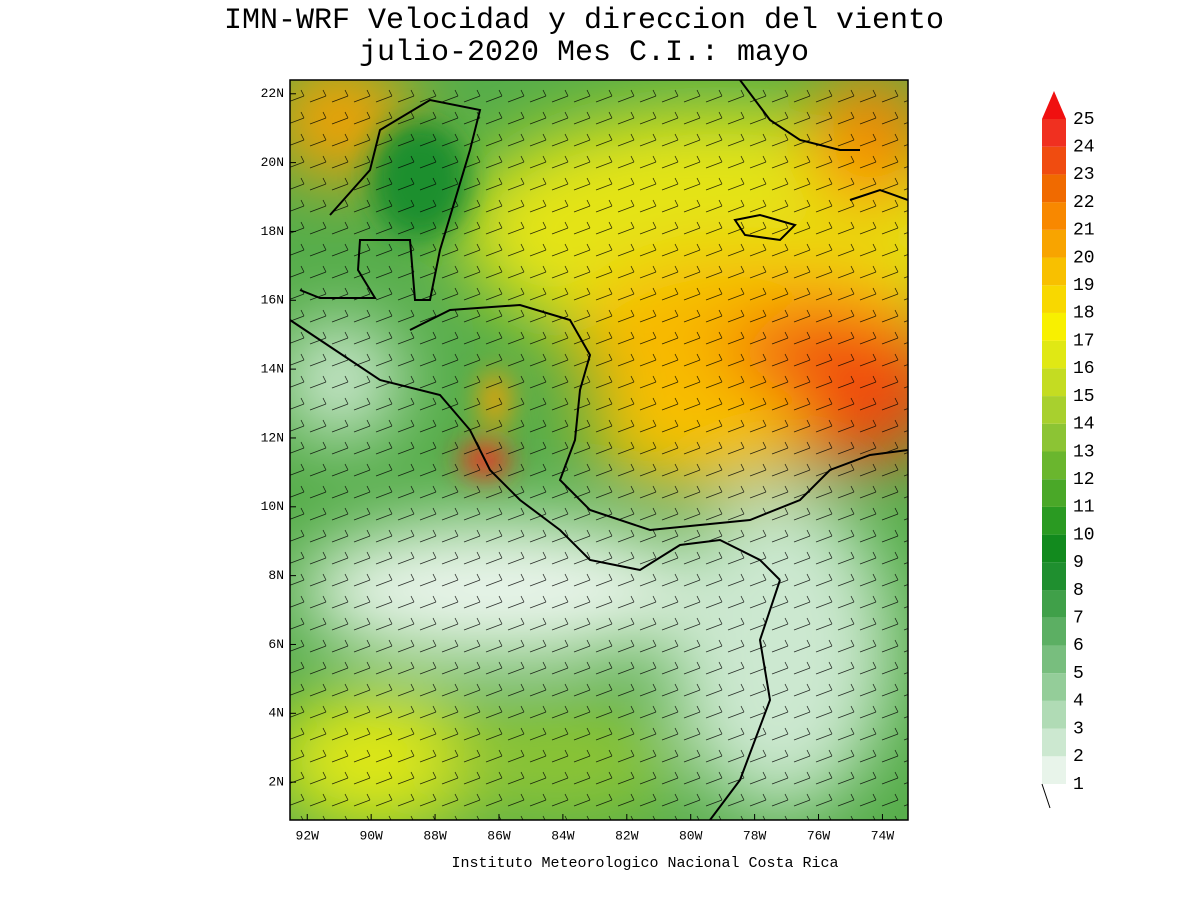  Describe the element at coordinates (1084, 175) in the screenshot. I see `colorbar-label: 23` at that location.